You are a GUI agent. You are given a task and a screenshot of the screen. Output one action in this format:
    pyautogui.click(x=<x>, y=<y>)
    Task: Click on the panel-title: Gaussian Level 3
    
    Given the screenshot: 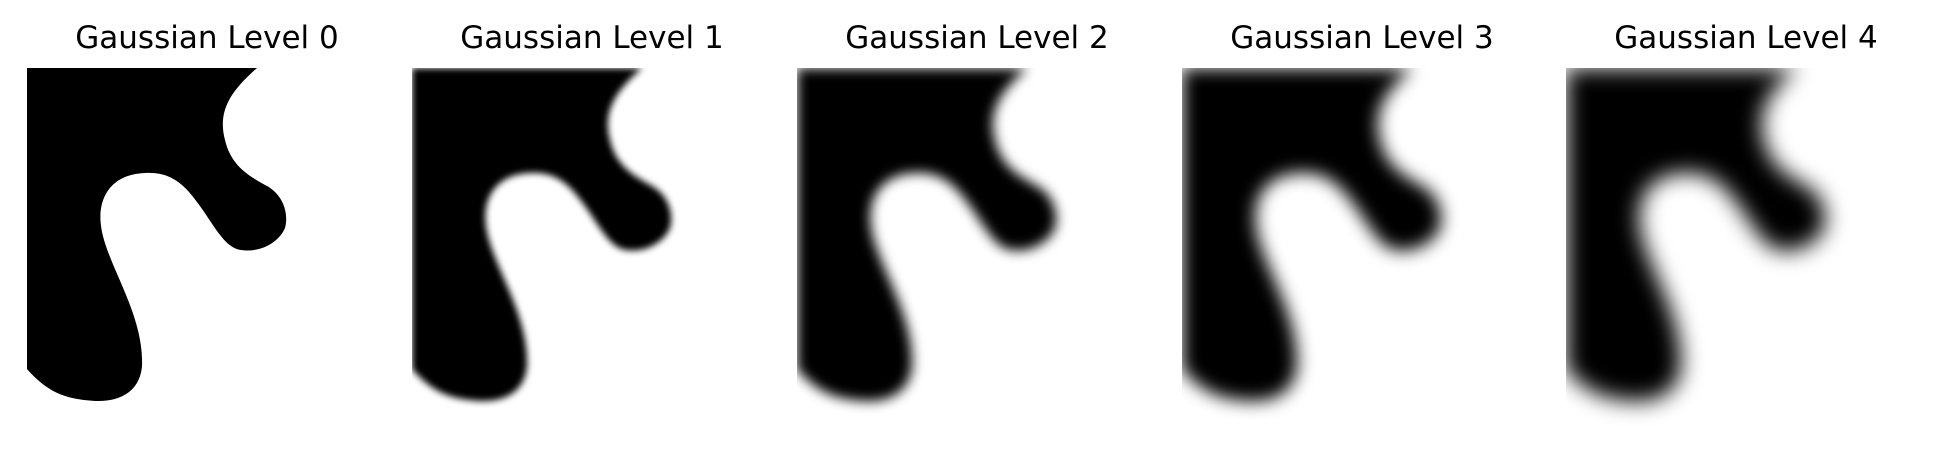 What is the action you would take?
    pyautogui.click(x=1362, y=38)
    